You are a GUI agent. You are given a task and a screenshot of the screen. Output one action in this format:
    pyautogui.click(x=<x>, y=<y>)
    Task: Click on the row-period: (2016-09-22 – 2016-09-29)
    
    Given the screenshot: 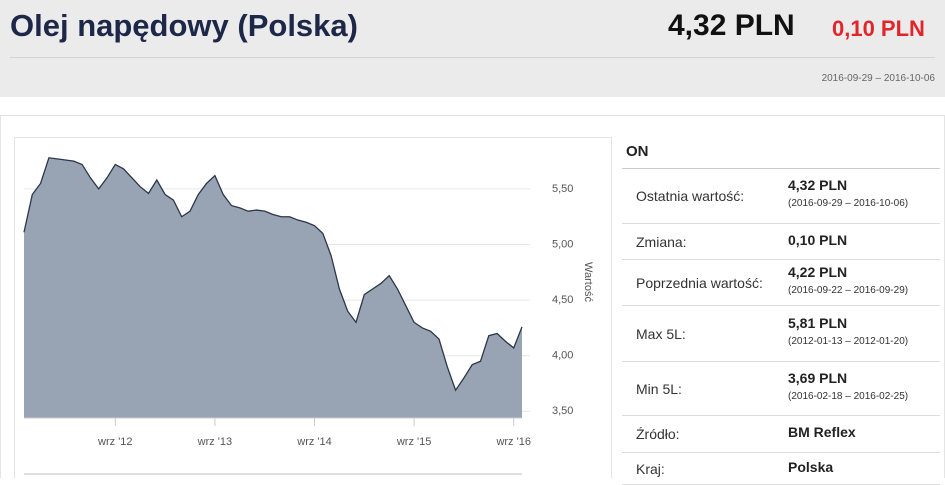 What is the action you would take?
    pyautogui.click(x=848, y=290)
    